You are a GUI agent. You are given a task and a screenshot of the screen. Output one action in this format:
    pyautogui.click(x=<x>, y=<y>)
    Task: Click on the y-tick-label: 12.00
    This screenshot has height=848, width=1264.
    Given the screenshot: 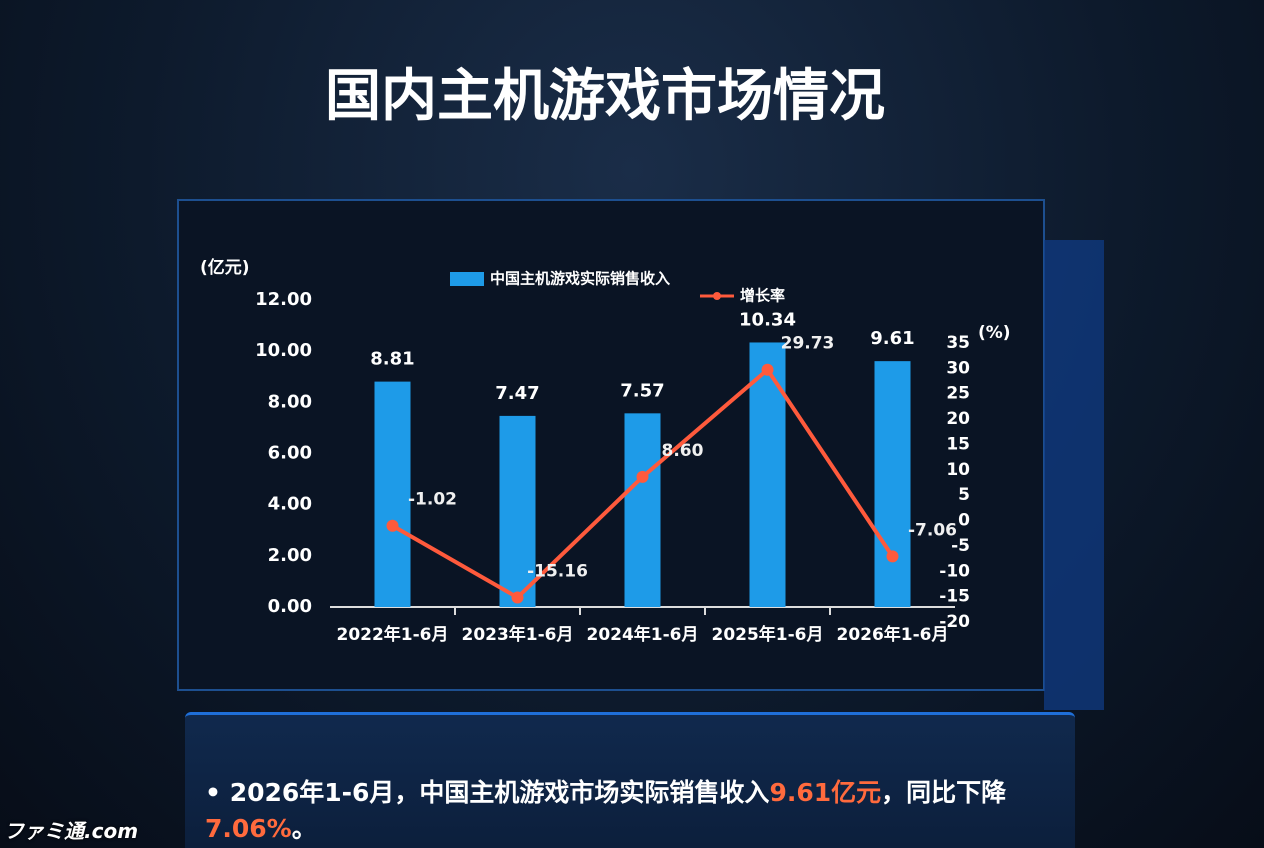 What is the action you would take?
    pyautogui.click(x=283, y=299)
    